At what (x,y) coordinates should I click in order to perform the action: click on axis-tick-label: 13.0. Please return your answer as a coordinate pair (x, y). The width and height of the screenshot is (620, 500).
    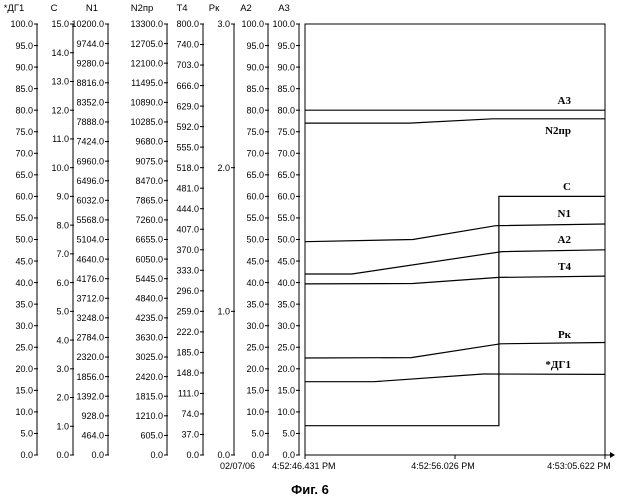
    Looking at the image, I should click on (60, 82).